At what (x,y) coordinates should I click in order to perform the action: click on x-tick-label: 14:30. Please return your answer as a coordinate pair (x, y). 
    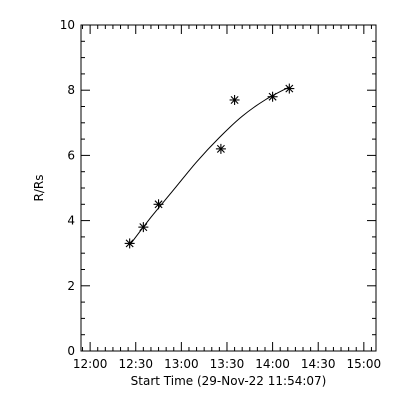
    Looking at the image, I should click on (318, 364).